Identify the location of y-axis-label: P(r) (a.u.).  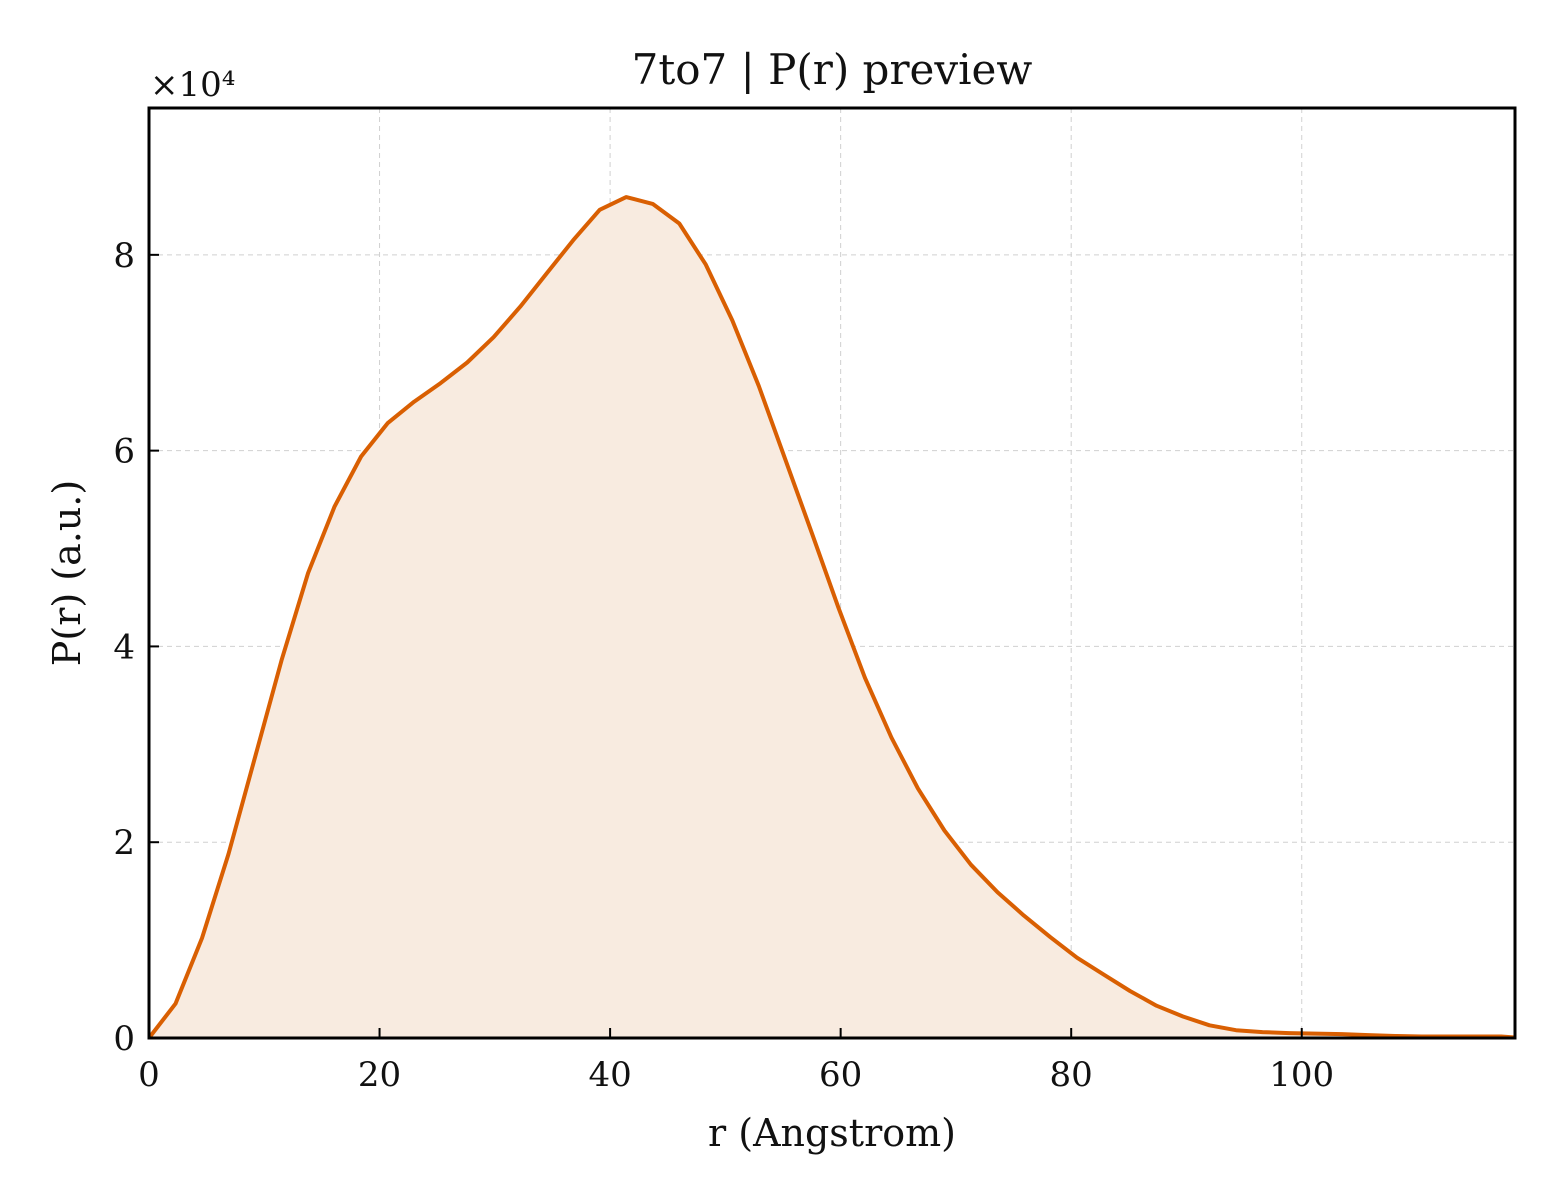
(67, 573).